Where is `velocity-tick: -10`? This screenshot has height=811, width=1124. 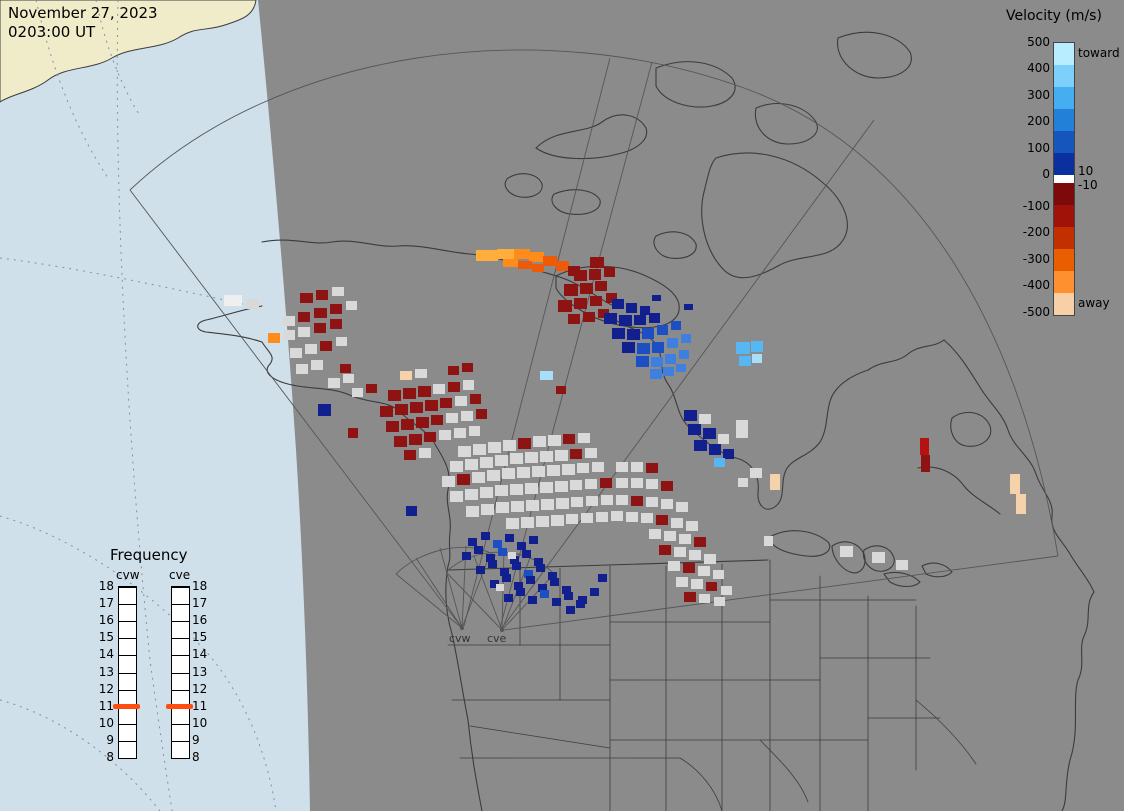
velocity-tick: -10 is located at coordinates (1088, 185).